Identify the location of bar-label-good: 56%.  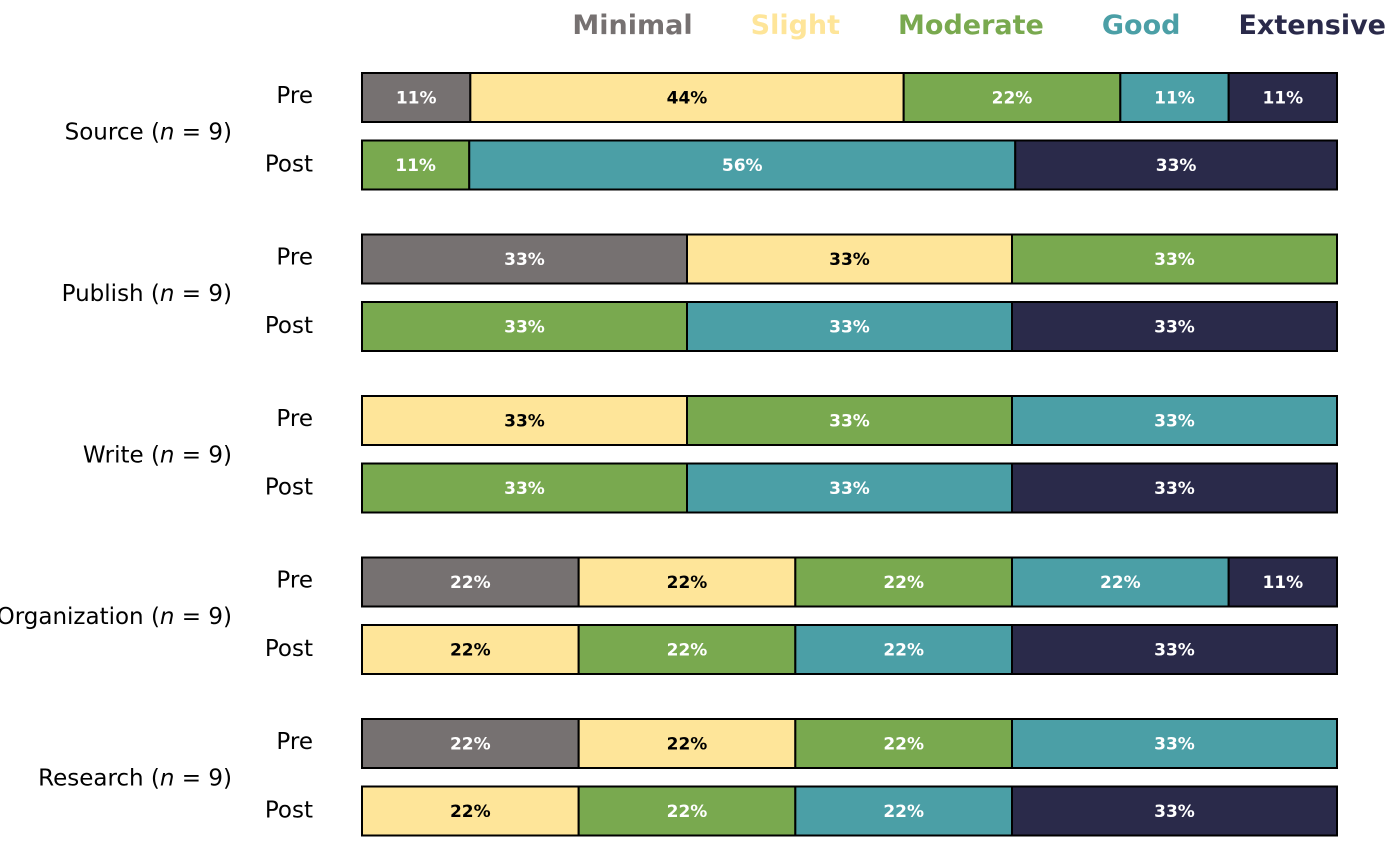
(742, 166).